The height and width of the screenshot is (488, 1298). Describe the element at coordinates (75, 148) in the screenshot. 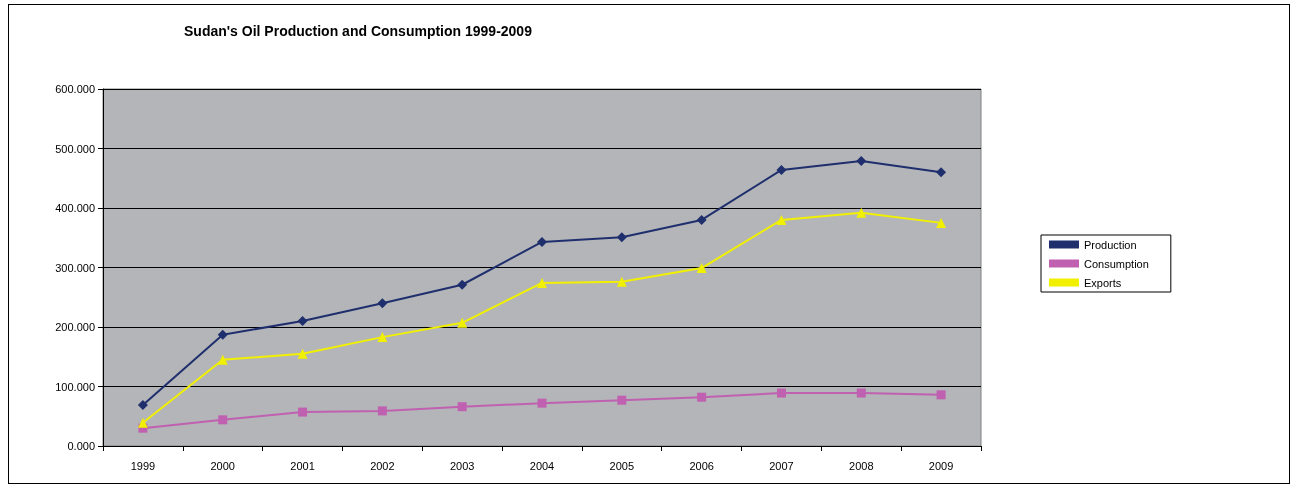

I see `y-tick-label: 500.000` at that location.